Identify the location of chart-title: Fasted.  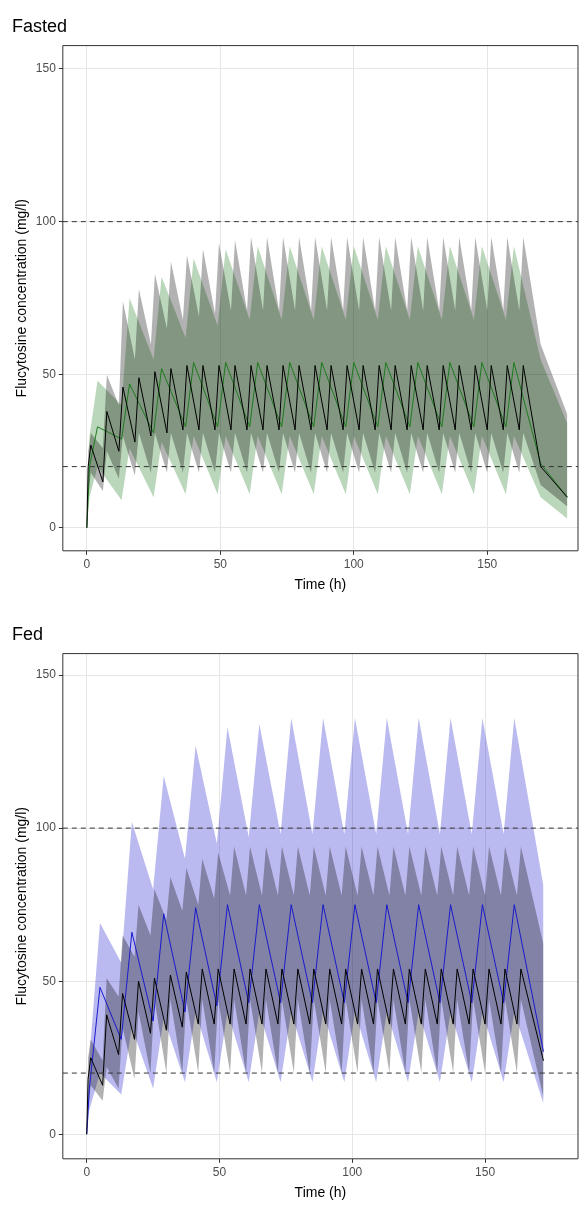
(40, 25).